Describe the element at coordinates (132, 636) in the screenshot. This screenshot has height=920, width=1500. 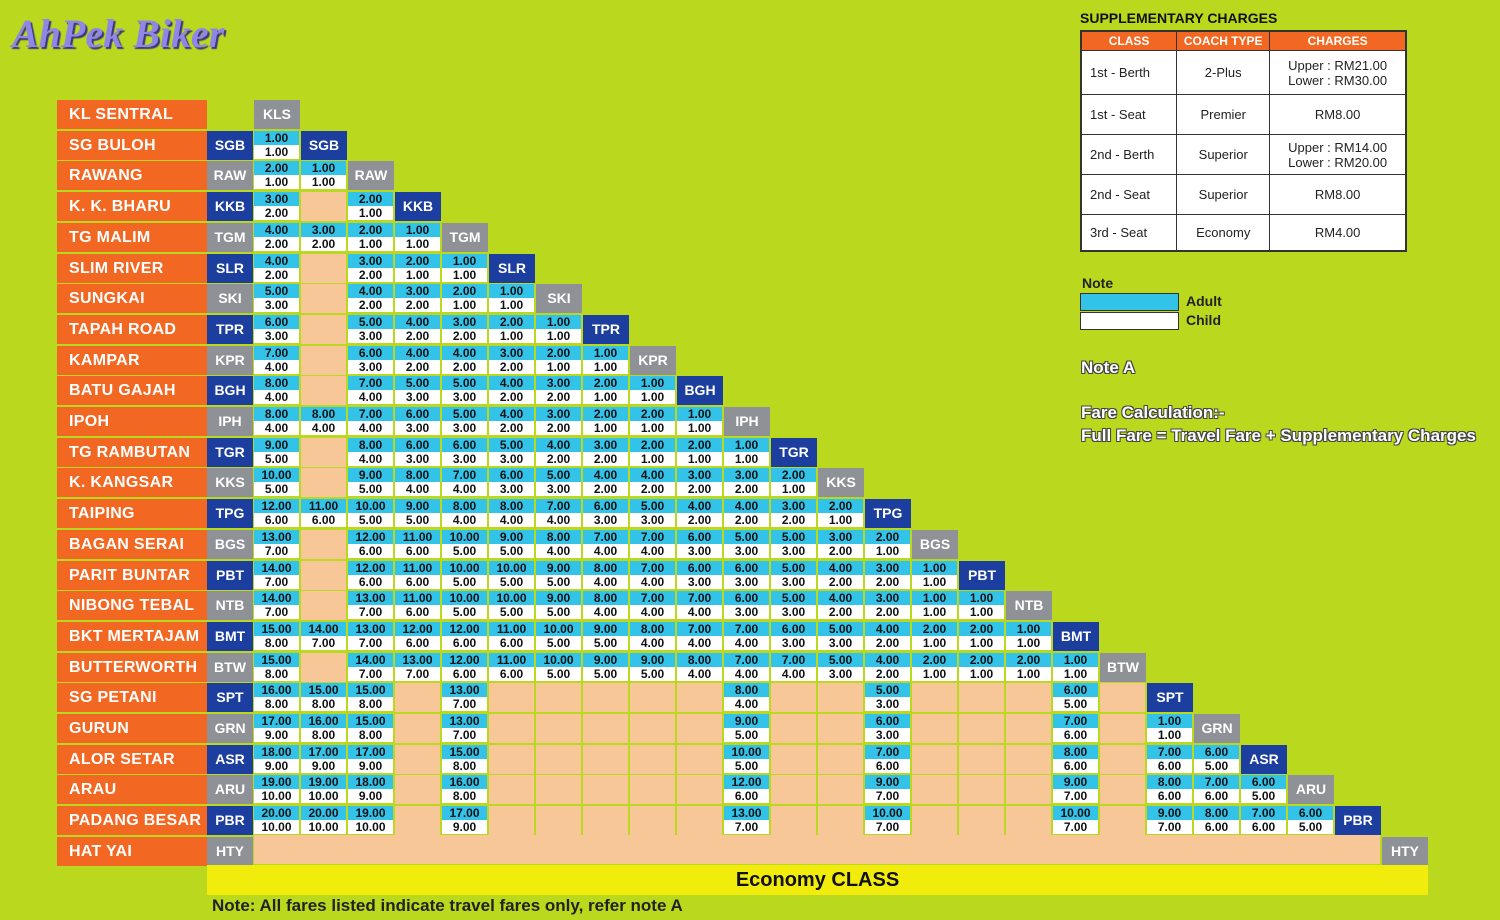
I see `station-label: BKT MERTAJAM` at that location.